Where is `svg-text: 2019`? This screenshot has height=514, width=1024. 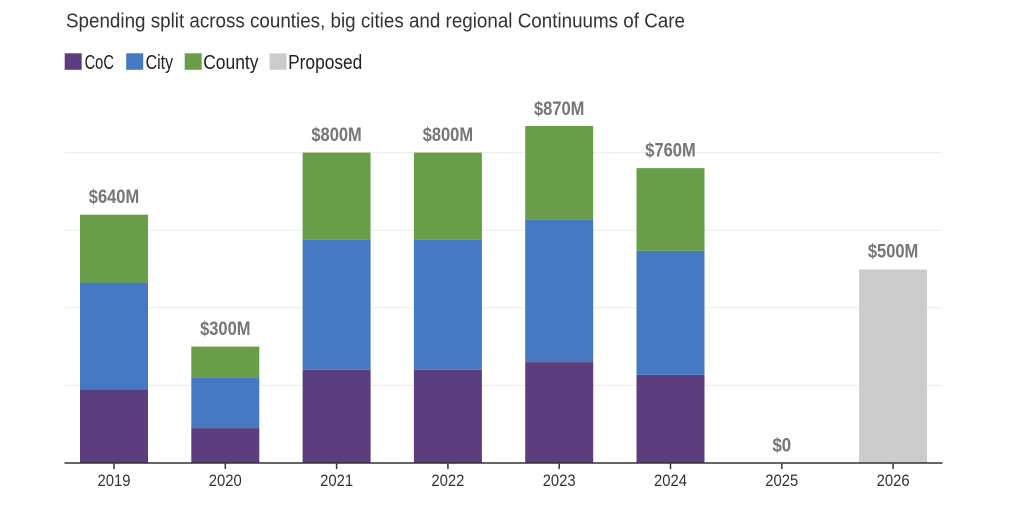 svg-text: 2019 is located at coordinates (114, 480).